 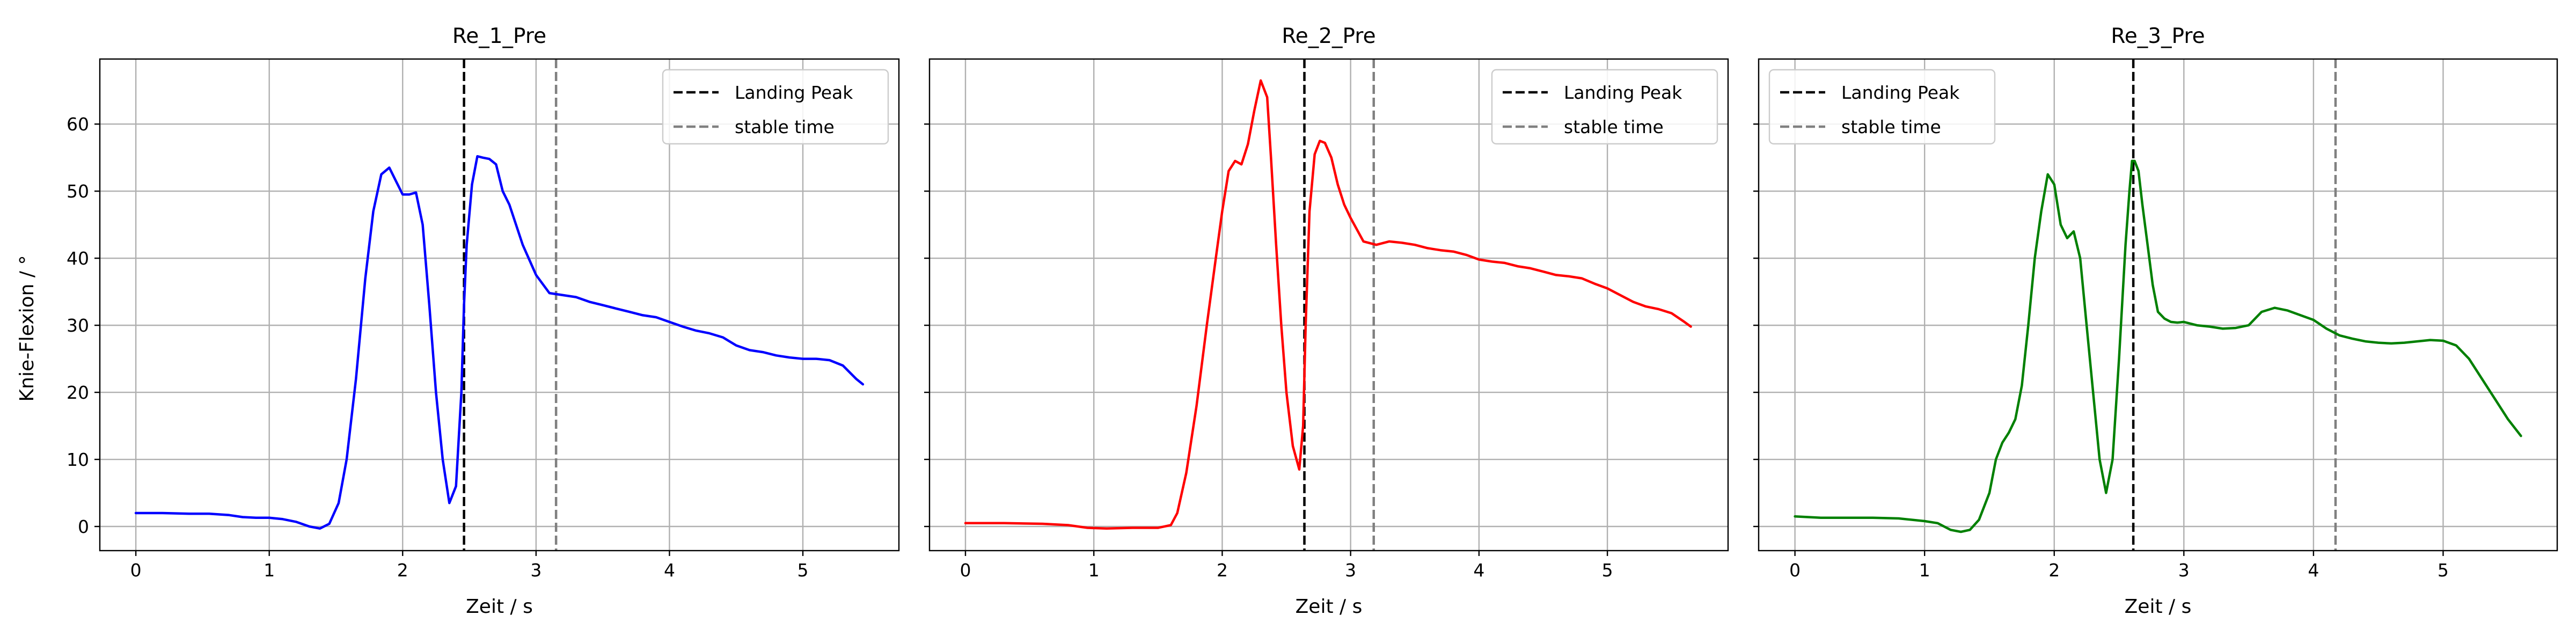 I want to click on chart-title: Re_3_Pre, so click(x=2158, y=36).